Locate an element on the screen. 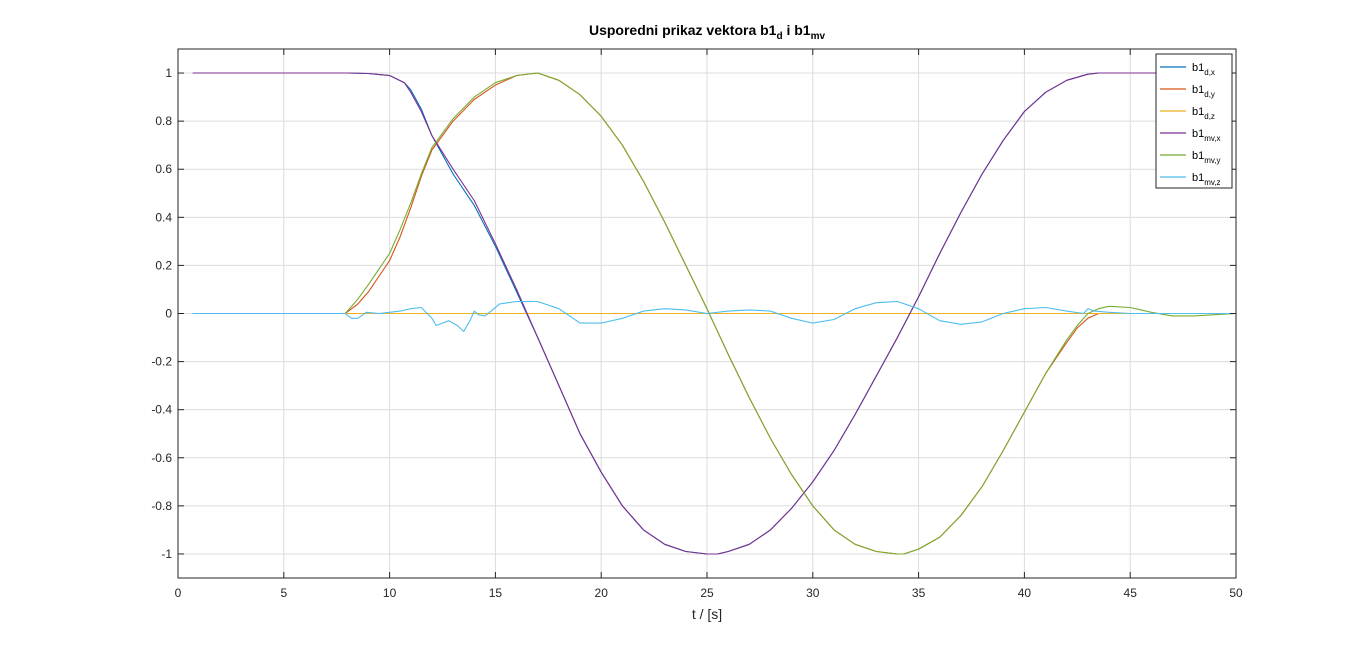 This screenshot has height=651, width=1366. legend-entry-sub: mv,x is located at coordinates (1212, 138).